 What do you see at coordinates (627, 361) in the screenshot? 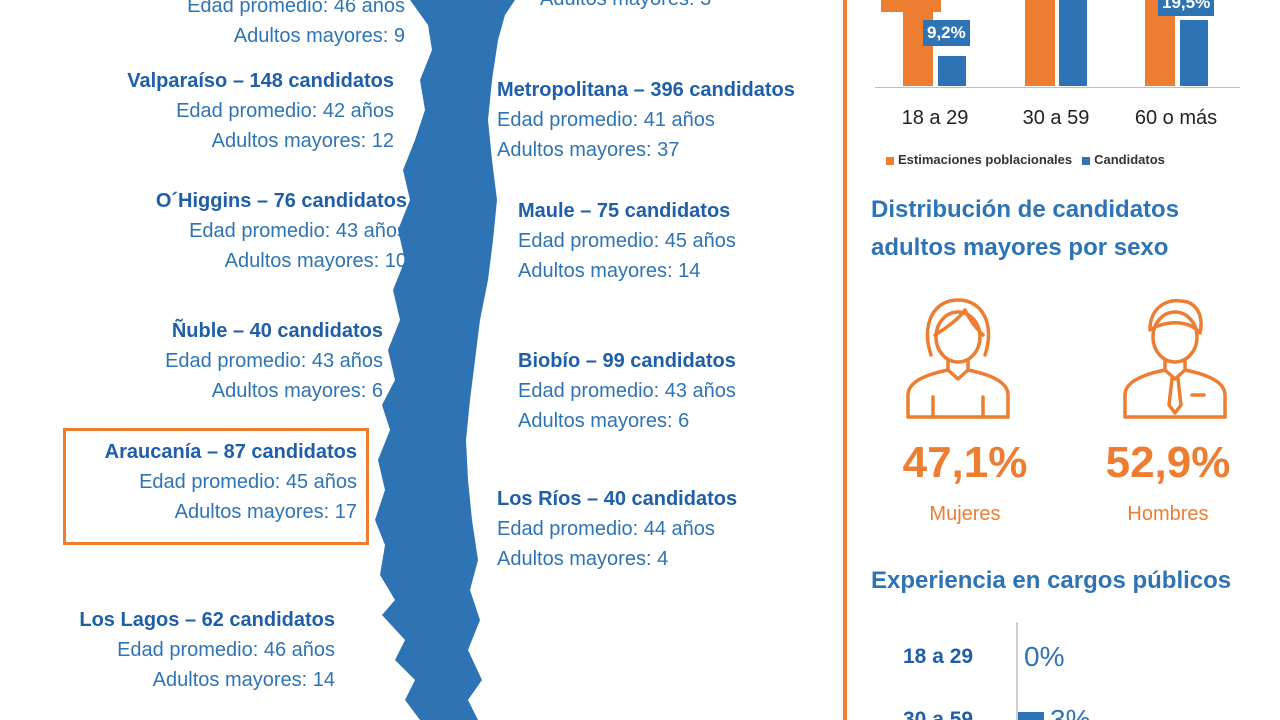
I see `region-name: Biobío – 99 candidatos` at bounding box center [627, 361].